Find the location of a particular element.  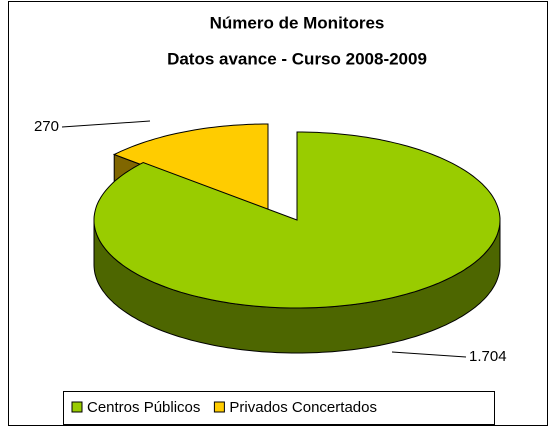

legend-label: Privados Concertados is located at coordinates (303, 407).